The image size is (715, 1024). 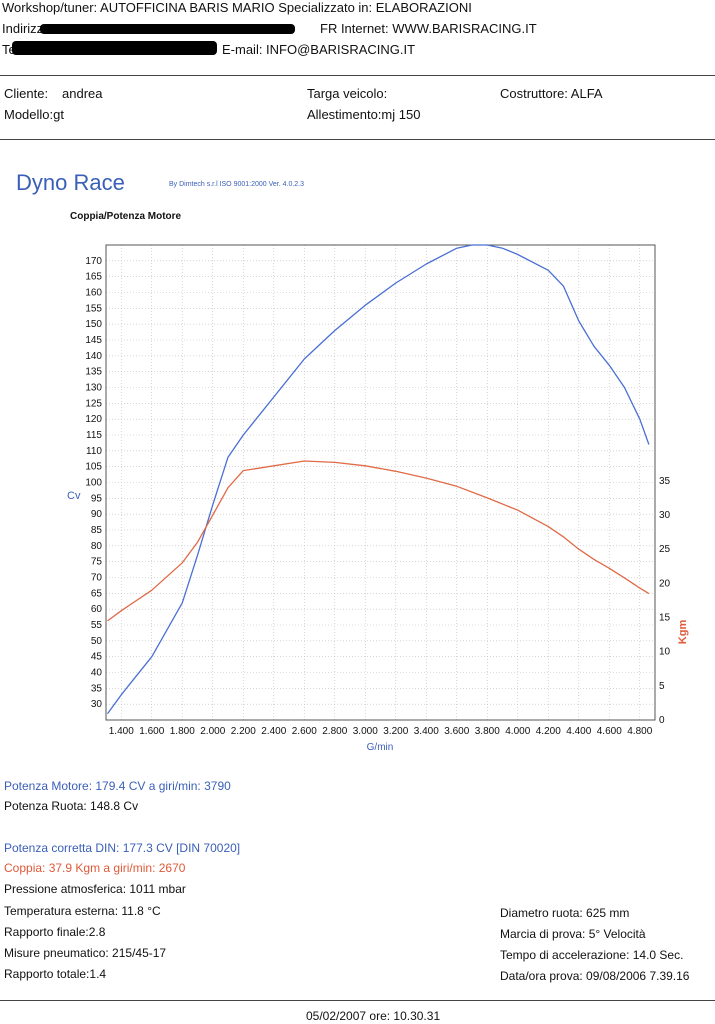 What do you see at coordinates (565, 913) in the screenshot?
I see `diametro-ruota: Diametro ruota: 625 mm` at bounding box center [565, 913].